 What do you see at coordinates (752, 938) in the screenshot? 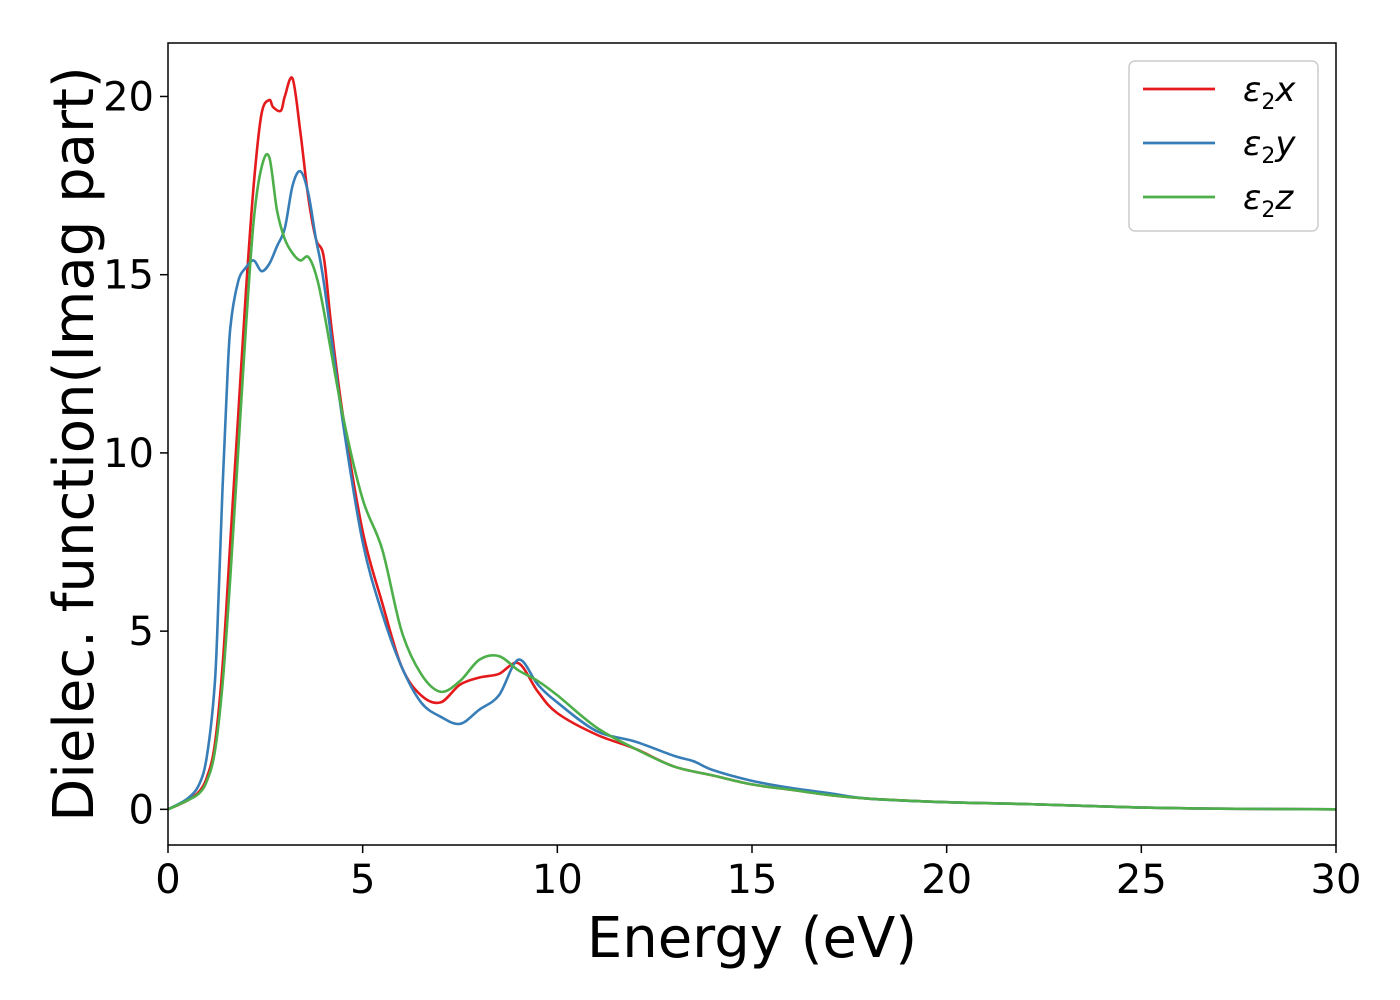
I see `x-axis-label: Energy (eV)` at bounding box center [752, 938].